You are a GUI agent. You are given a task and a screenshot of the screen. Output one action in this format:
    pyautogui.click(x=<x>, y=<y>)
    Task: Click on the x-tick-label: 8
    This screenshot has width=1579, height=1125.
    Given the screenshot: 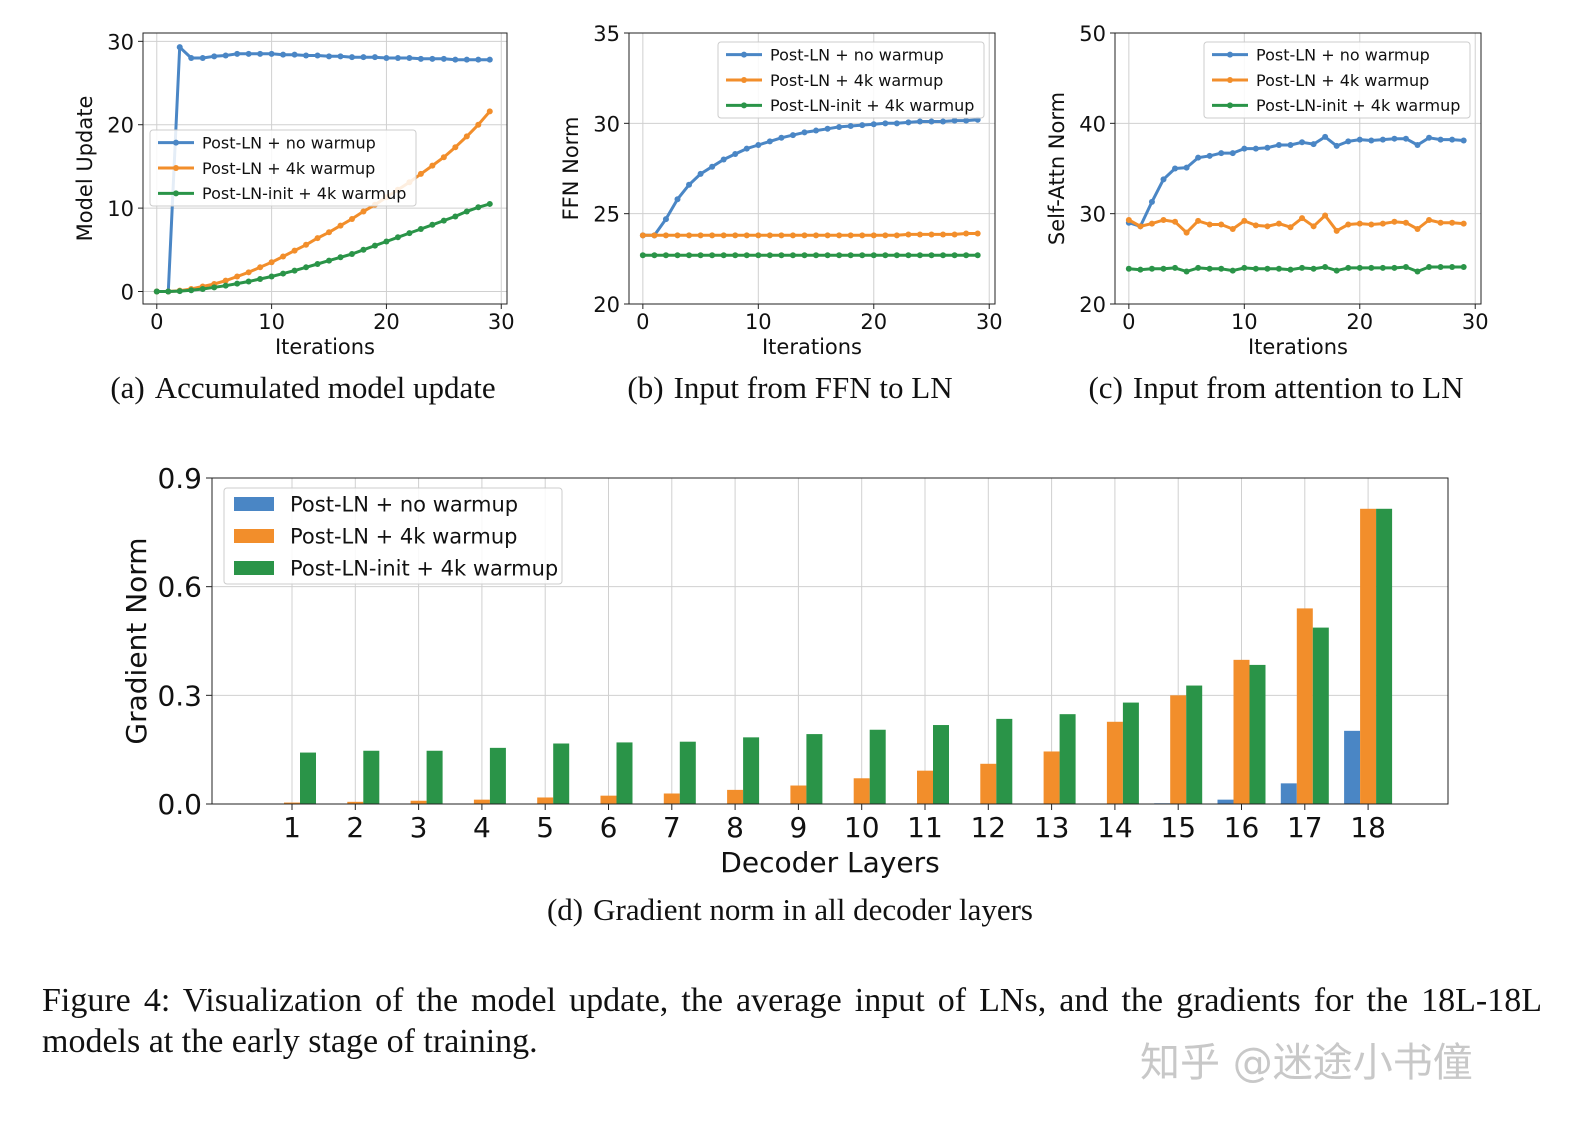 What is the action you would take?
    pyautogui.click(x=735, y=827)
    